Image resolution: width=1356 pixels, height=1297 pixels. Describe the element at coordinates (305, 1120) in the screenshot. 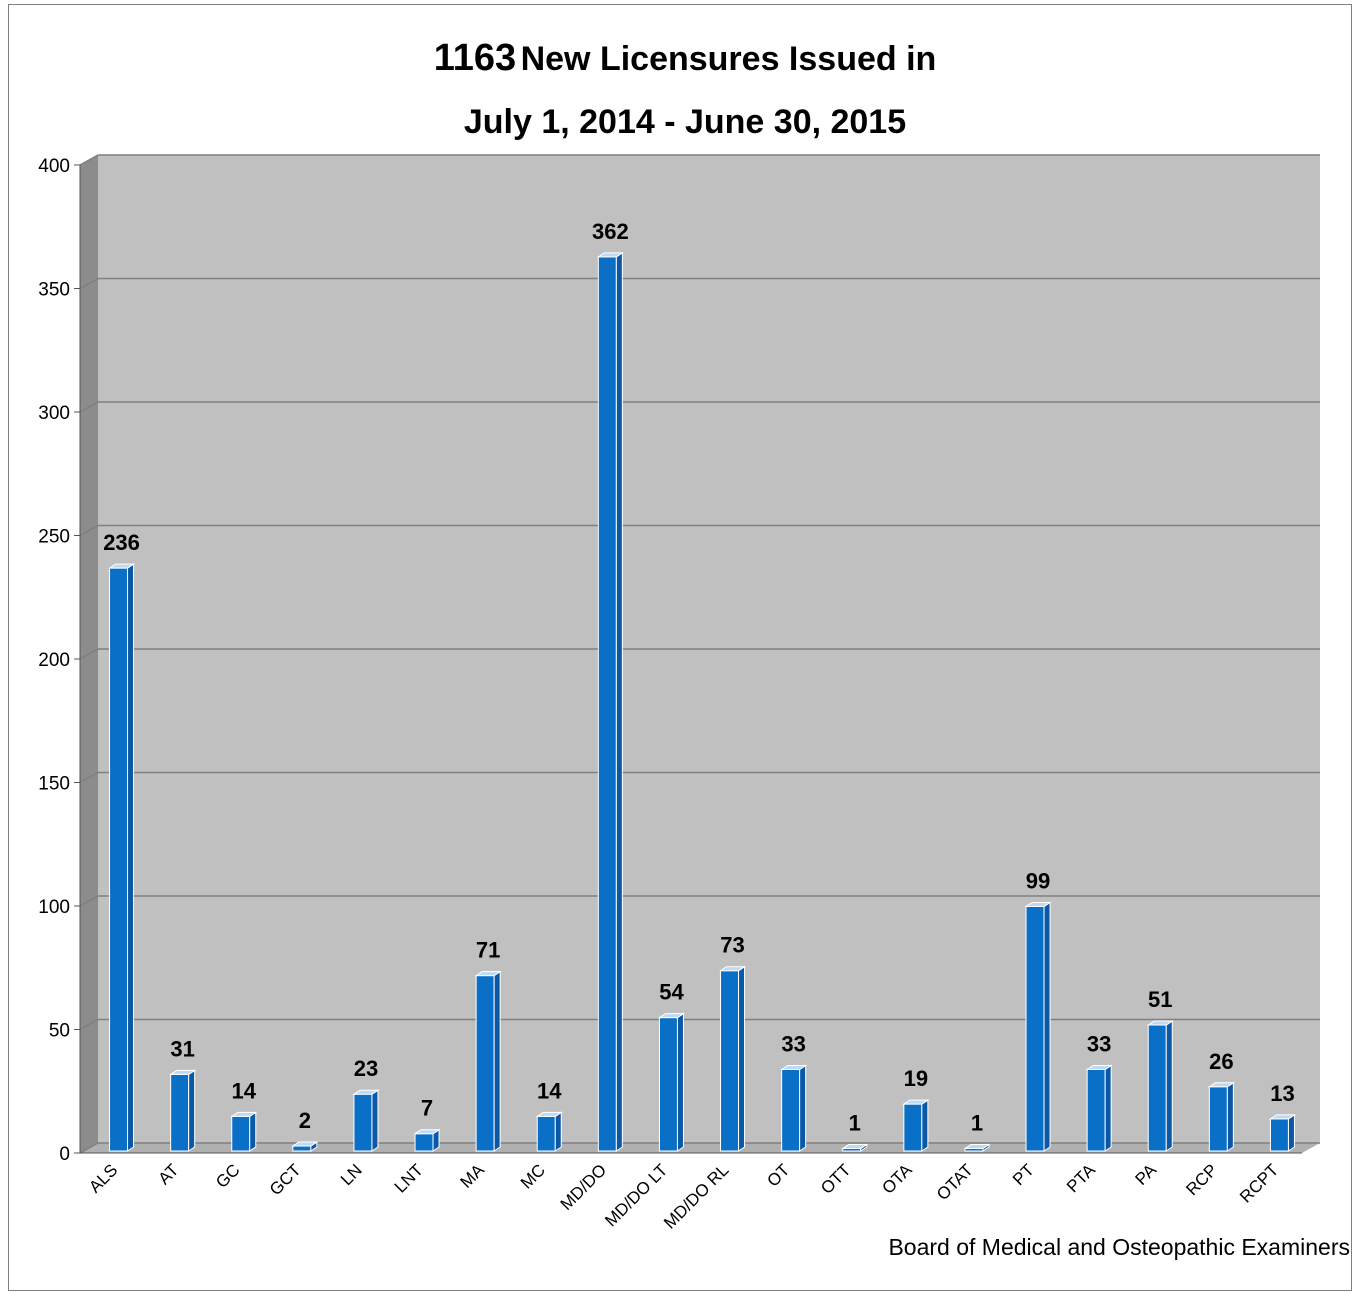

I see `data-label: 2` at that location.